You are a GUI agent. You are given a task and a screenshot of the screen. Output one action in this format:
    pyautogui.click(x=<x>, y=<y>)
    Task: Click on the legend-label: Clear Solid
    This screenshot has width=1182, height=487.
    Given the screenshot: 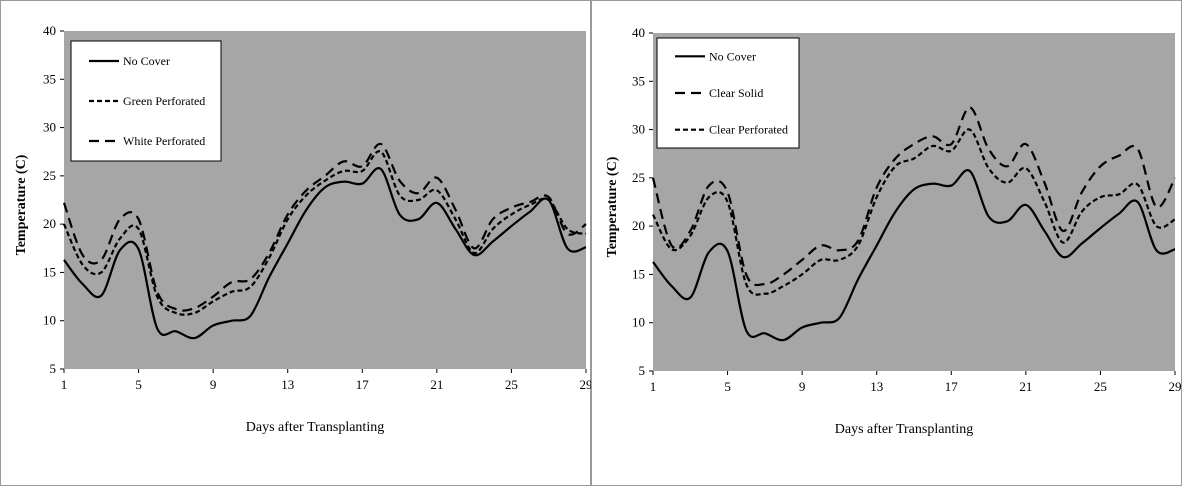 What is the action you would take?
    pyautogui.click(x=736, y=93)
    